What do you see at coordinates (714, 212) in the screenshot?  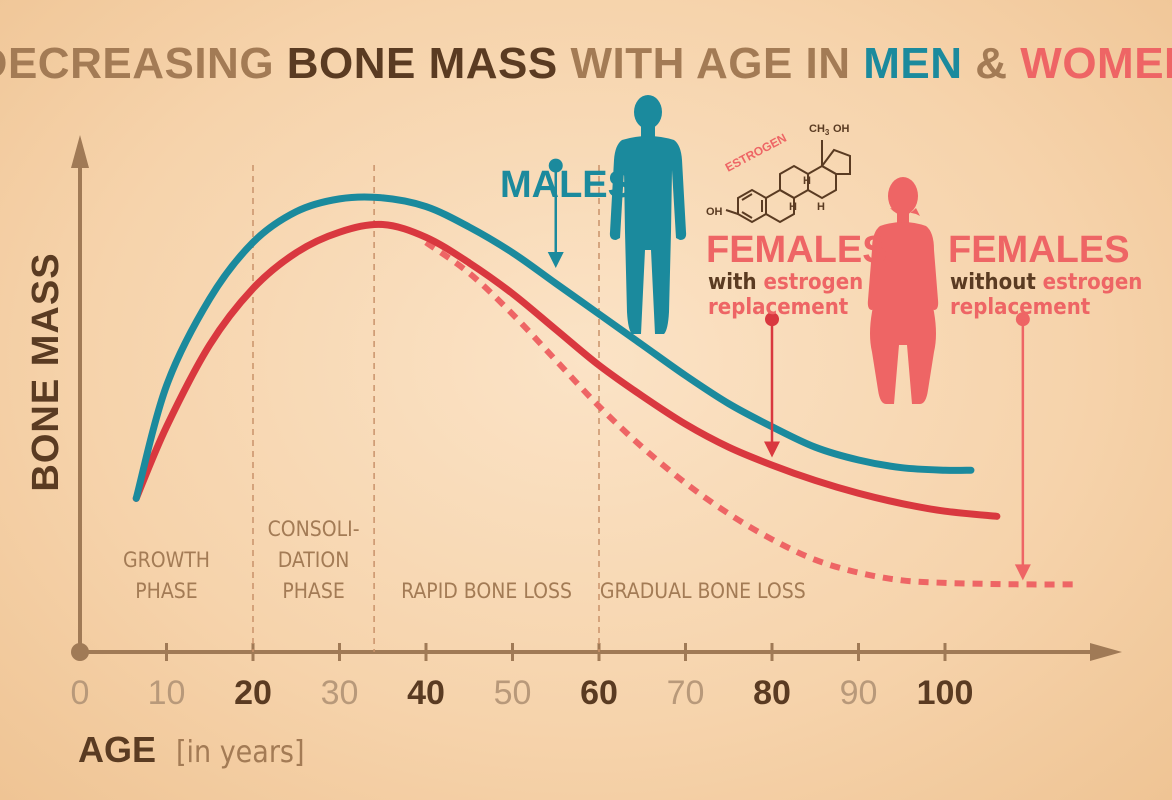 I see `chem-oh-left: OH` at bounding box center [714, 212].